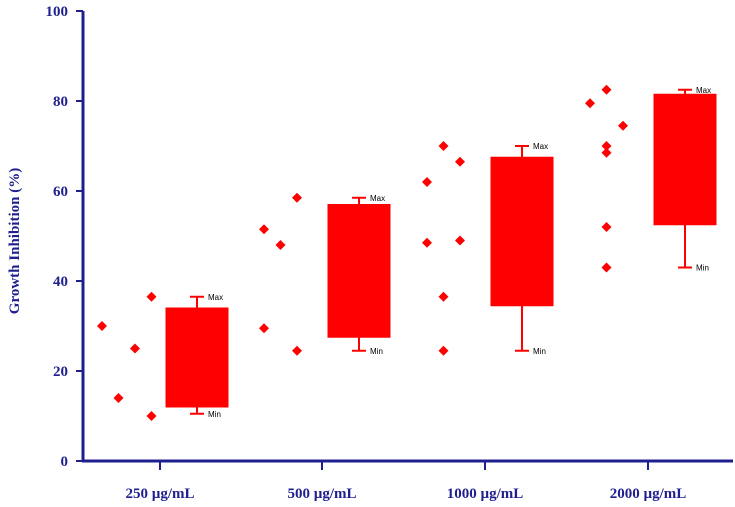  I want to click on y-axis-label: Growth Inhibition (%), so click(15, 241).